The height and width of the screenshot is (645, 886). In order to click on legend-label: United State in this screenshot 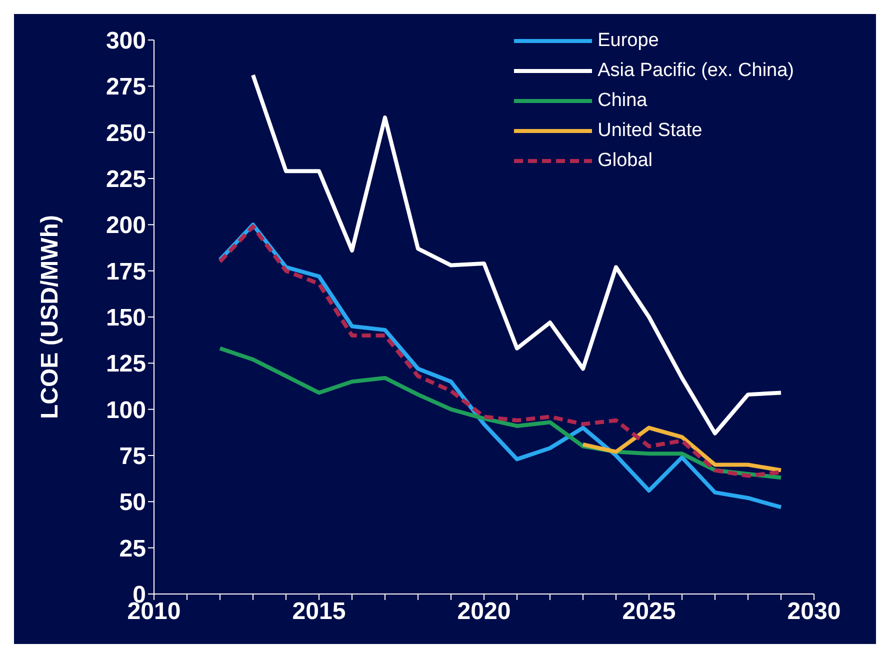, I will do `click(650, 131)`.